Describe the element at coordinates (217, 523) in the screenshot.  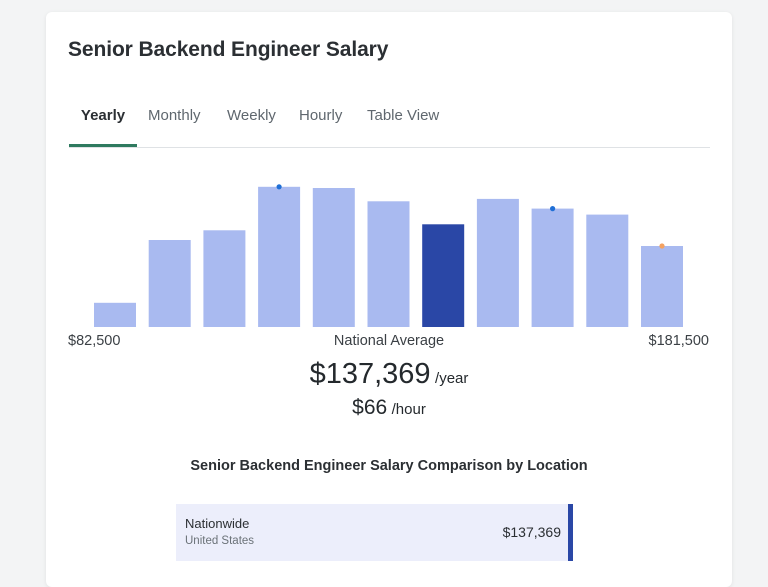
I see `location-name: Nationwide` at that location.